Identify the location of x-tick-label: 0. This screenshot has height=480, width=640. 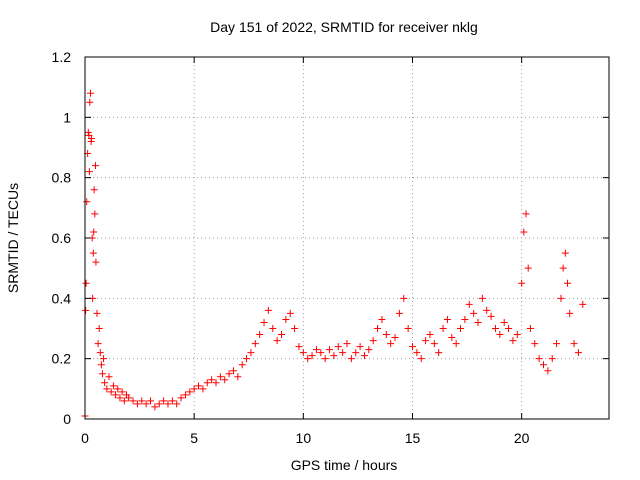
(85, 438).